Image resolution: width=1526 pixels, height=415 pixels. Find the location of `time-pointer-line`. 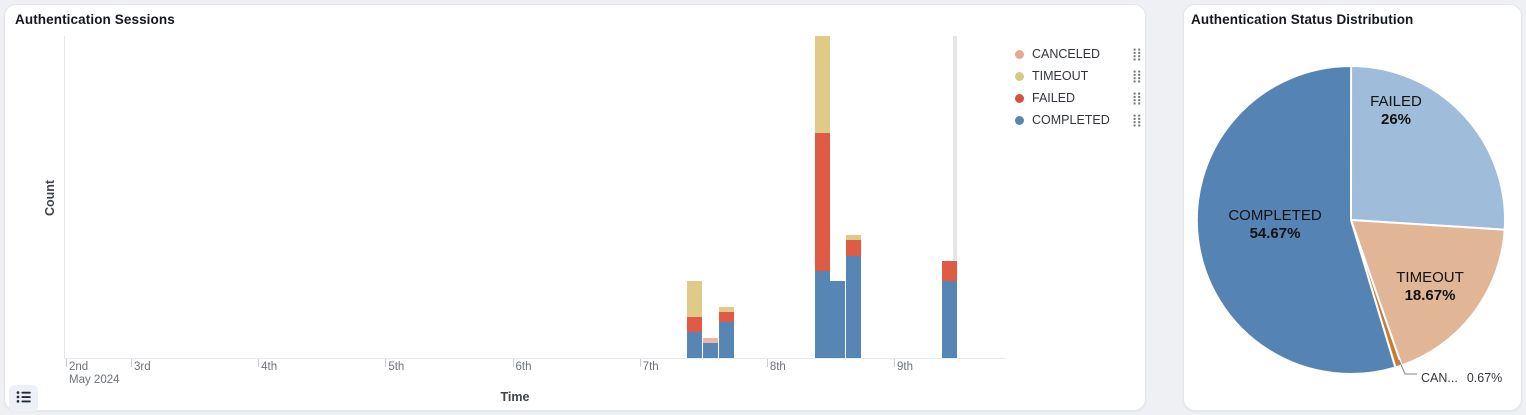

time-pointer-line is located at coordinates (955, 197).